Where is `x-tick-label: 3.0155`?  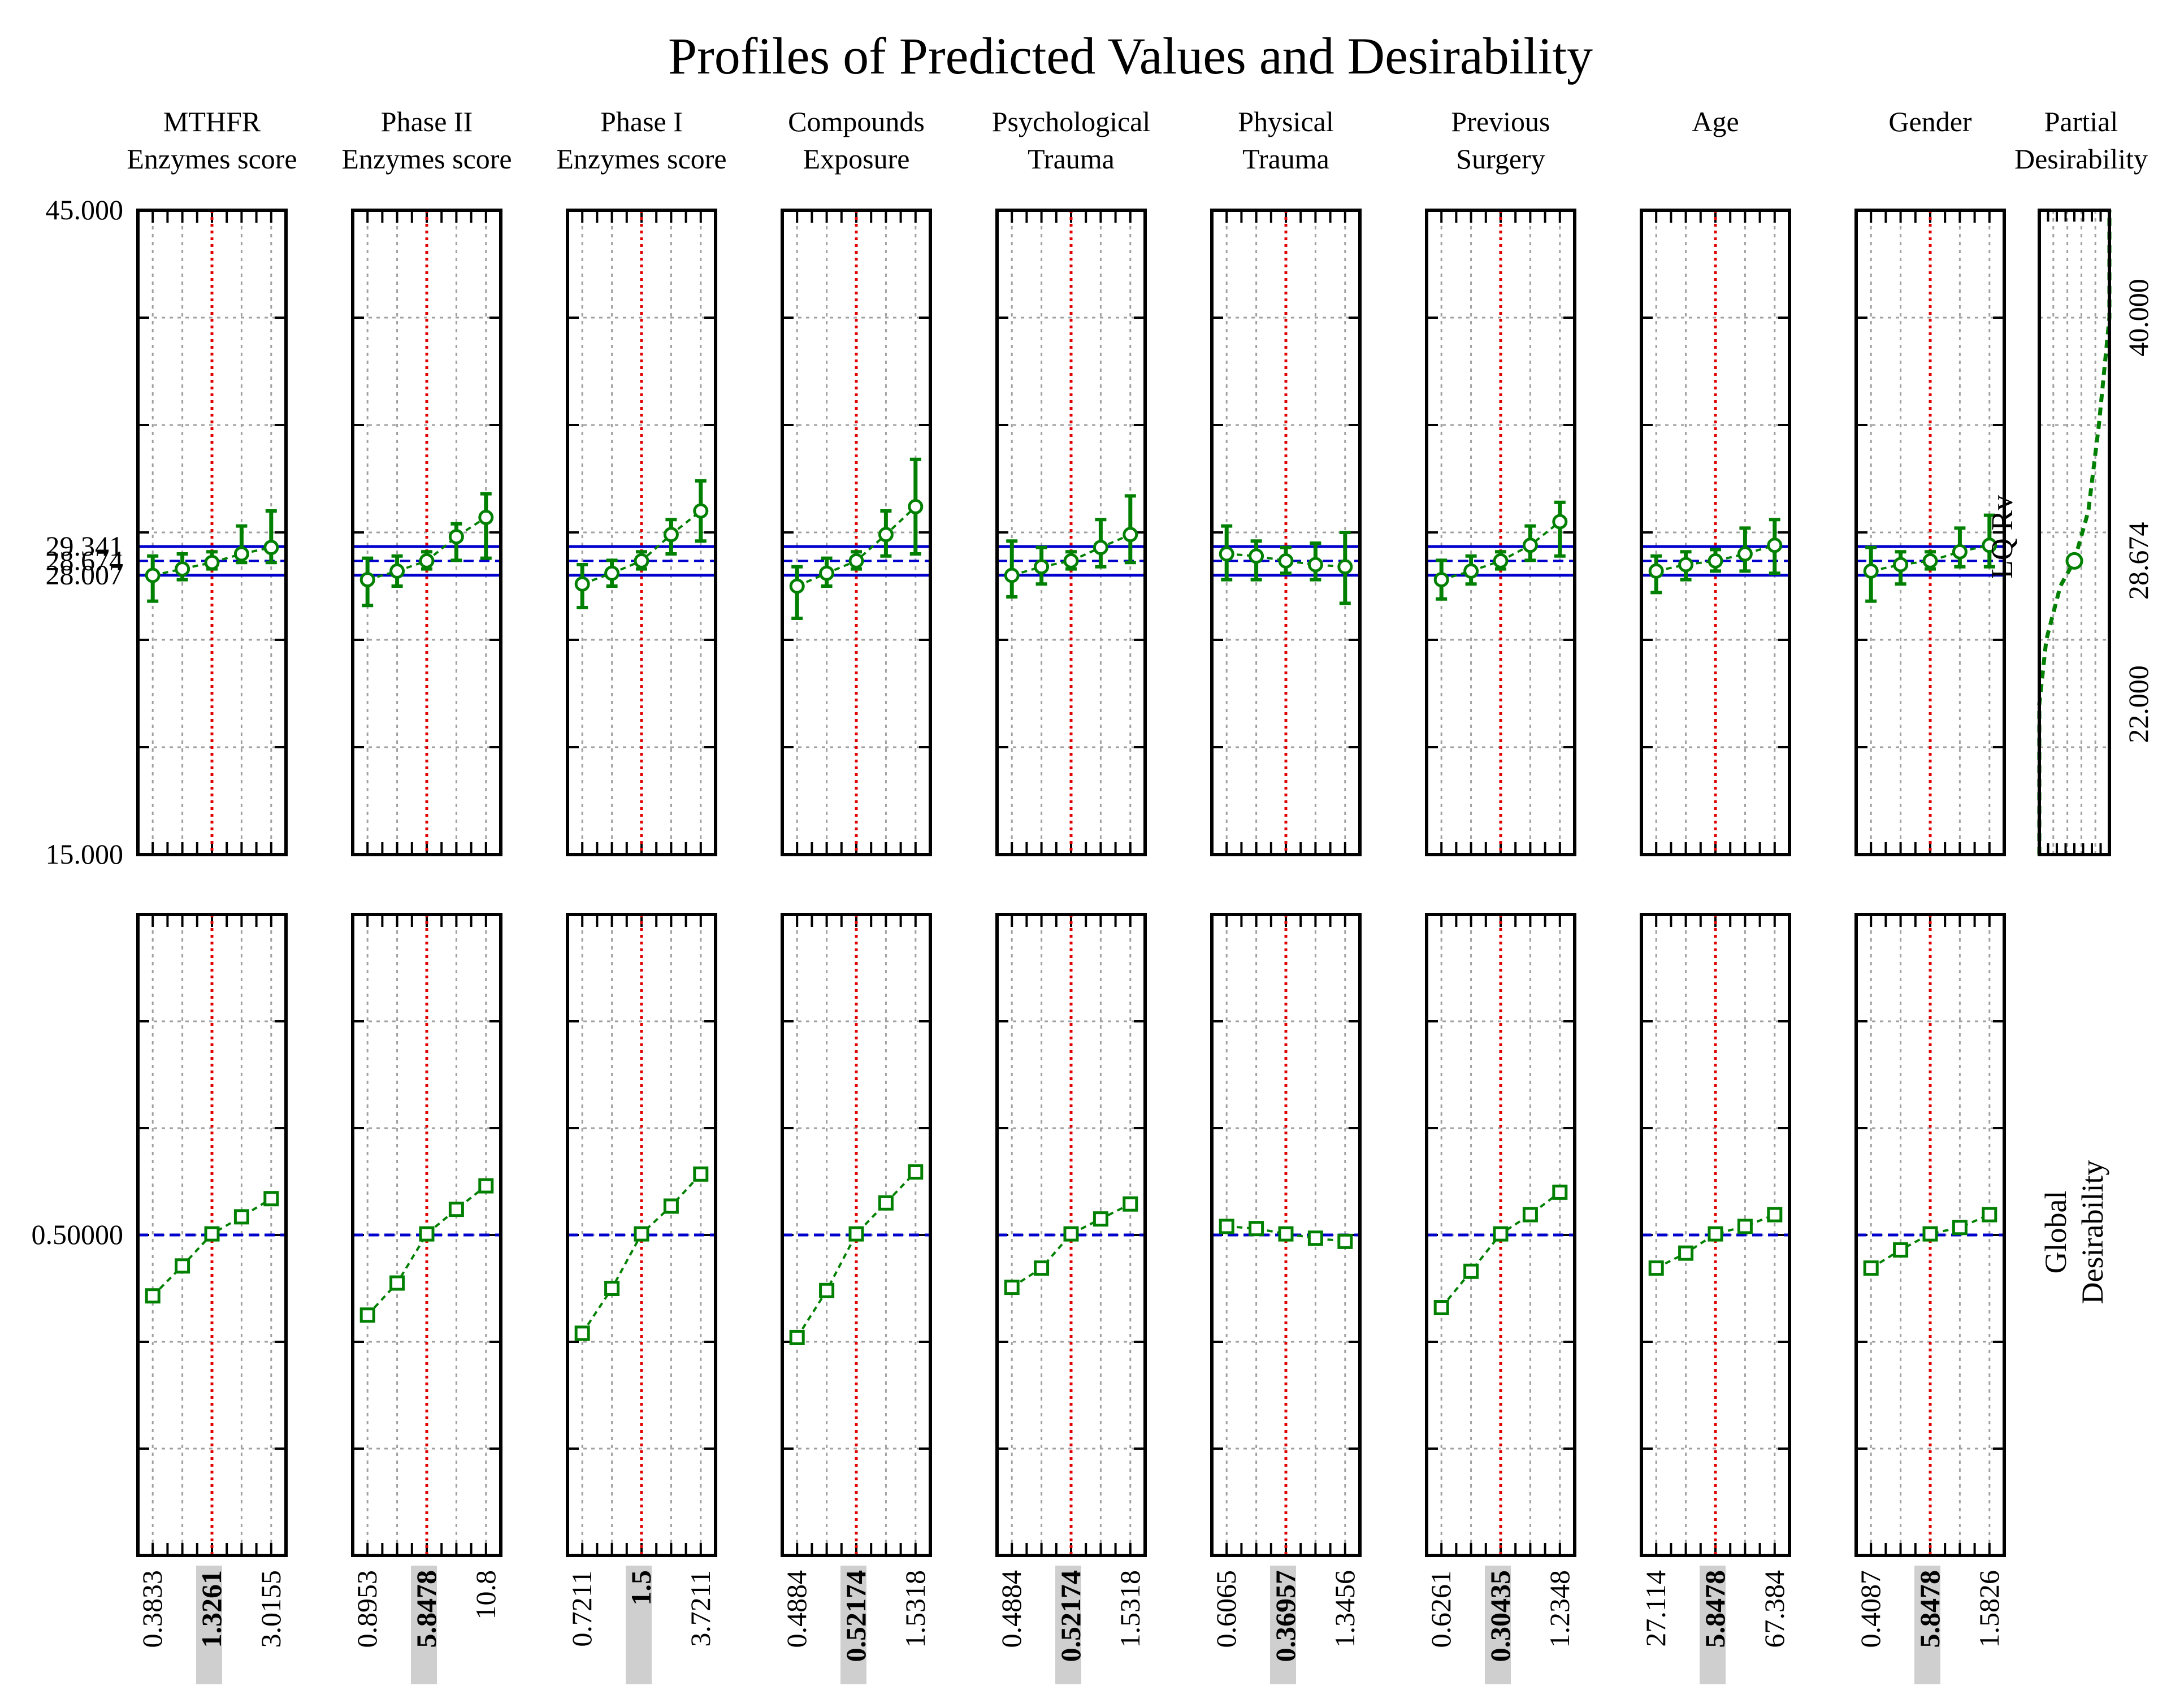
x-tick-label: 3.0155 is located at coordinates (271, 1609).